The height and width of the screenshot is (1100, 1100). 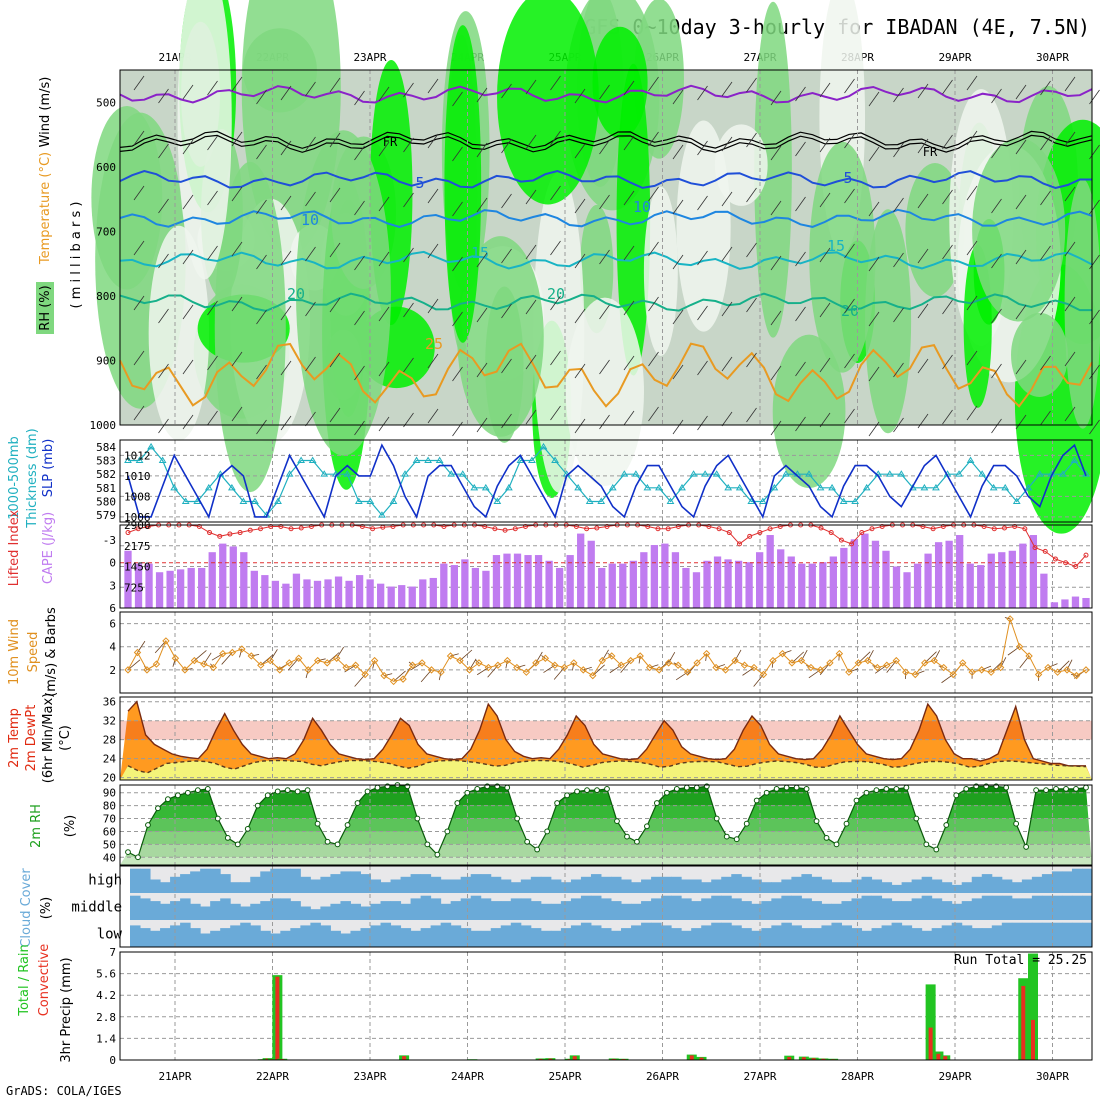 What do you see at coordinates (620, 82) in the screenshot?
I see `rh-shading` at bounding box center [620, 82].